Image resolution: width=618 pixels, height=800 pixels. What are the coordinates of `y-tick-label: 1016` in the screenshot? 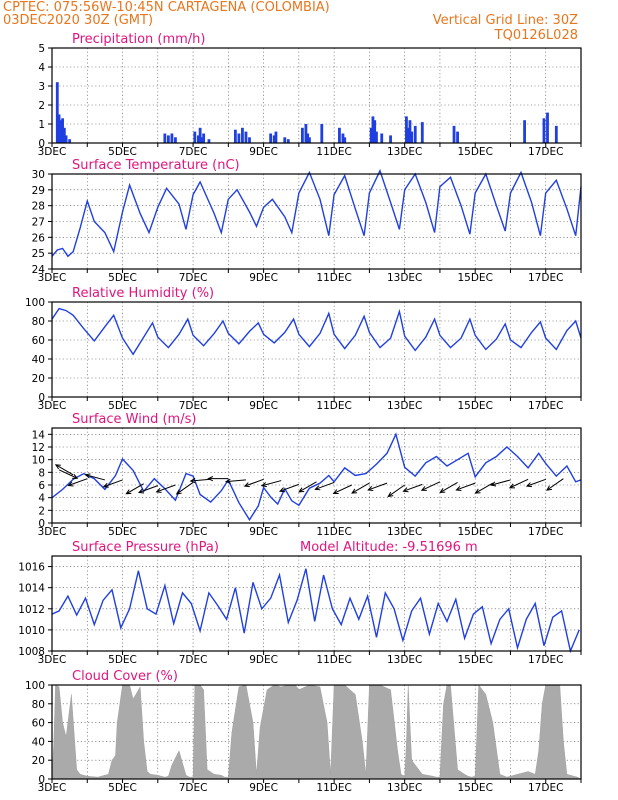 It's located at (31, 568).